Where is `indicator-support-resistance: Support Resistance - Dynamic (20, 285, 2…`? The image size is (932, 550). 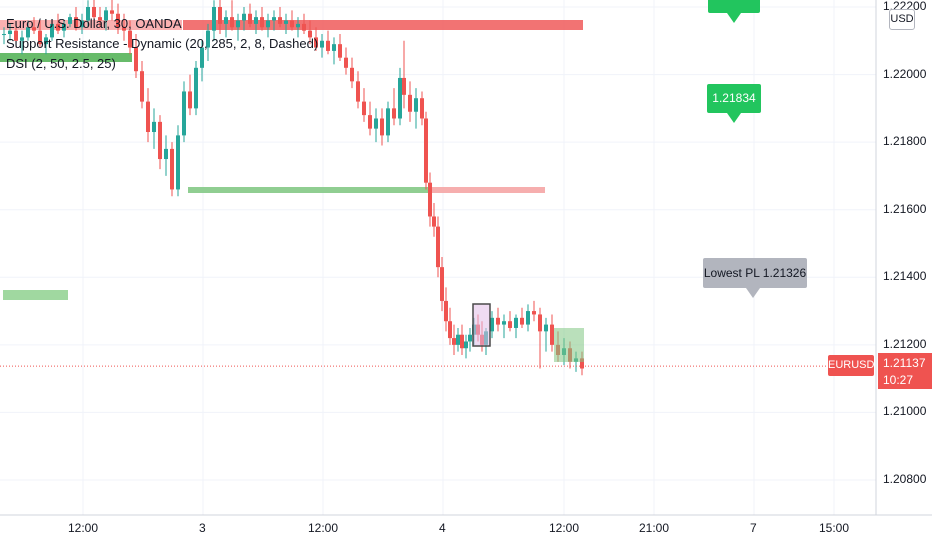 indicator-support-resistance: Support Resistance - Dynamic (20, 285, 2… is located at coordinates (162, 43).